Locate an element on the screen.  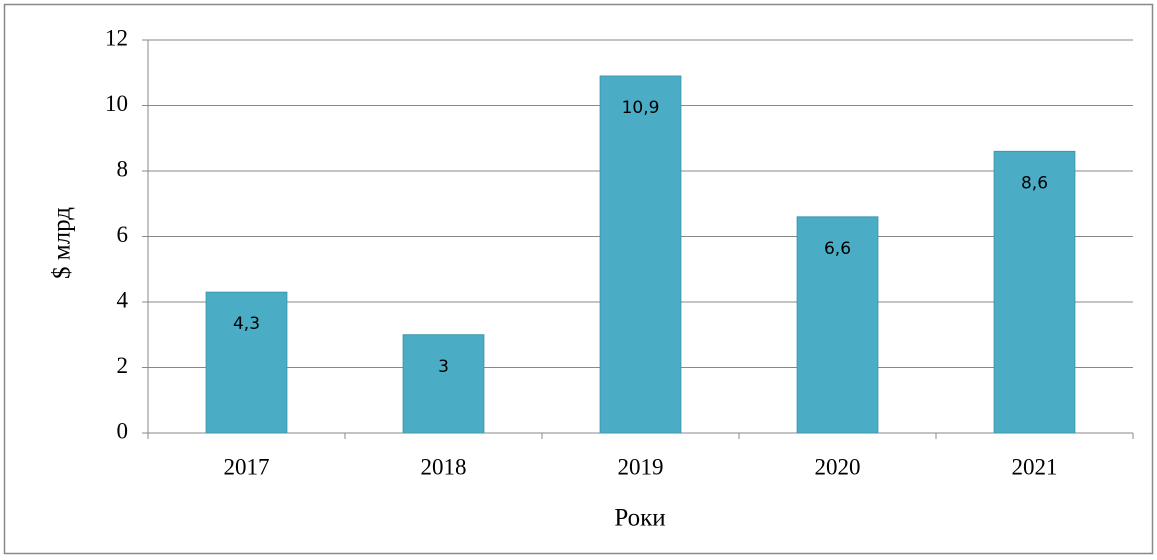
y-tick-label: 8 is located at coordinates (123, 168).